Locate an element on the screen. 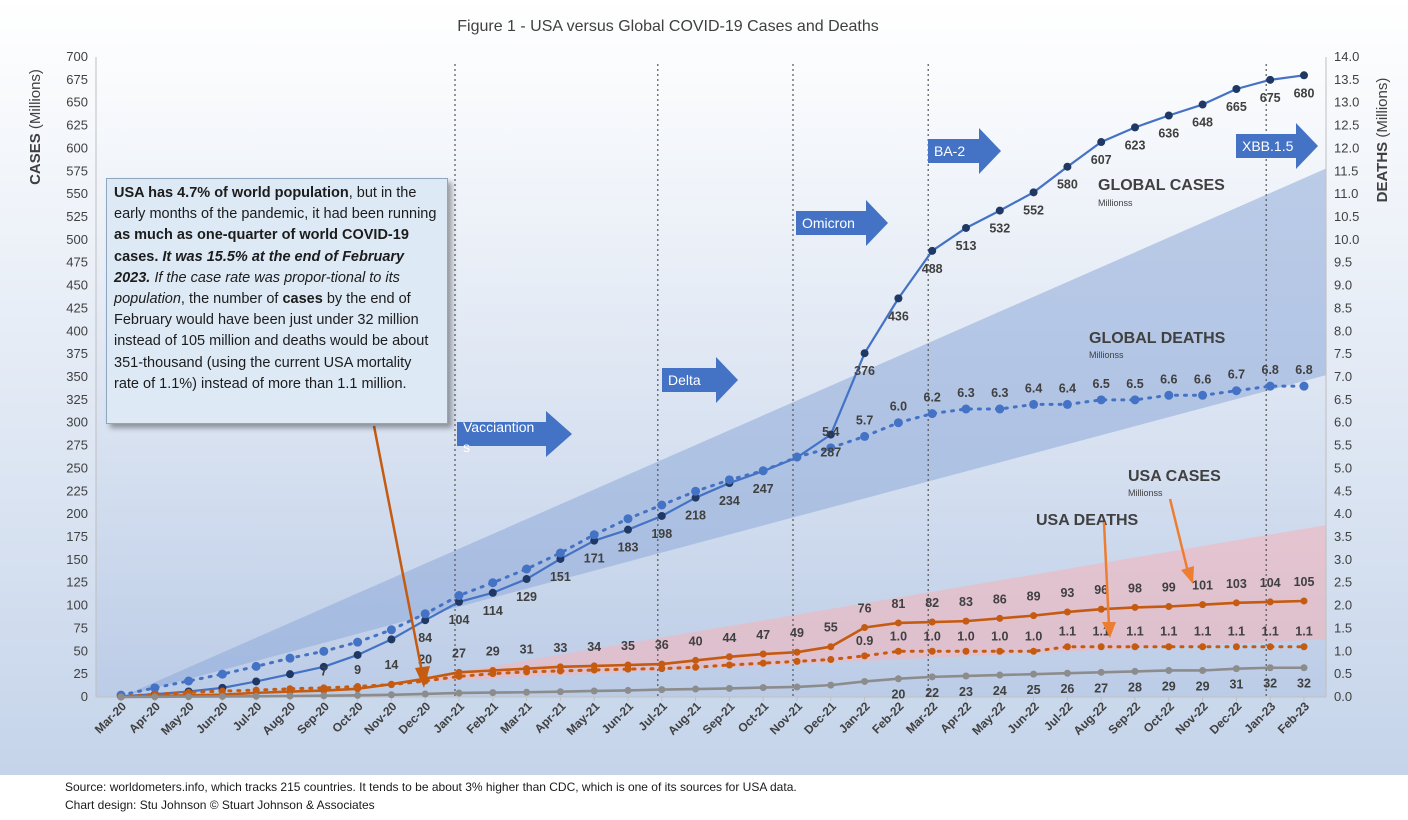 The image size is (1408, 820). usa-deaths-arrowhead is located at coordinates (1109, 630).